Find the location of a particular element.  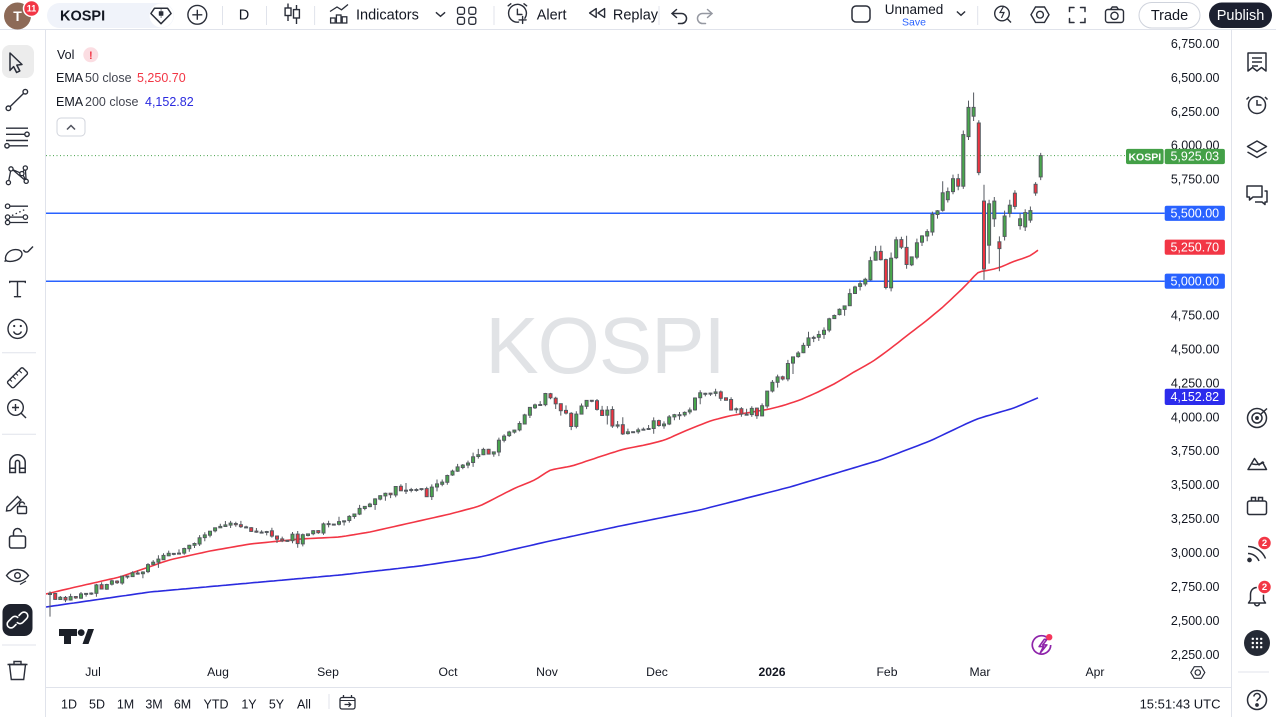

svg-text: 4,500.00 is located at coordinates (1195, 349).